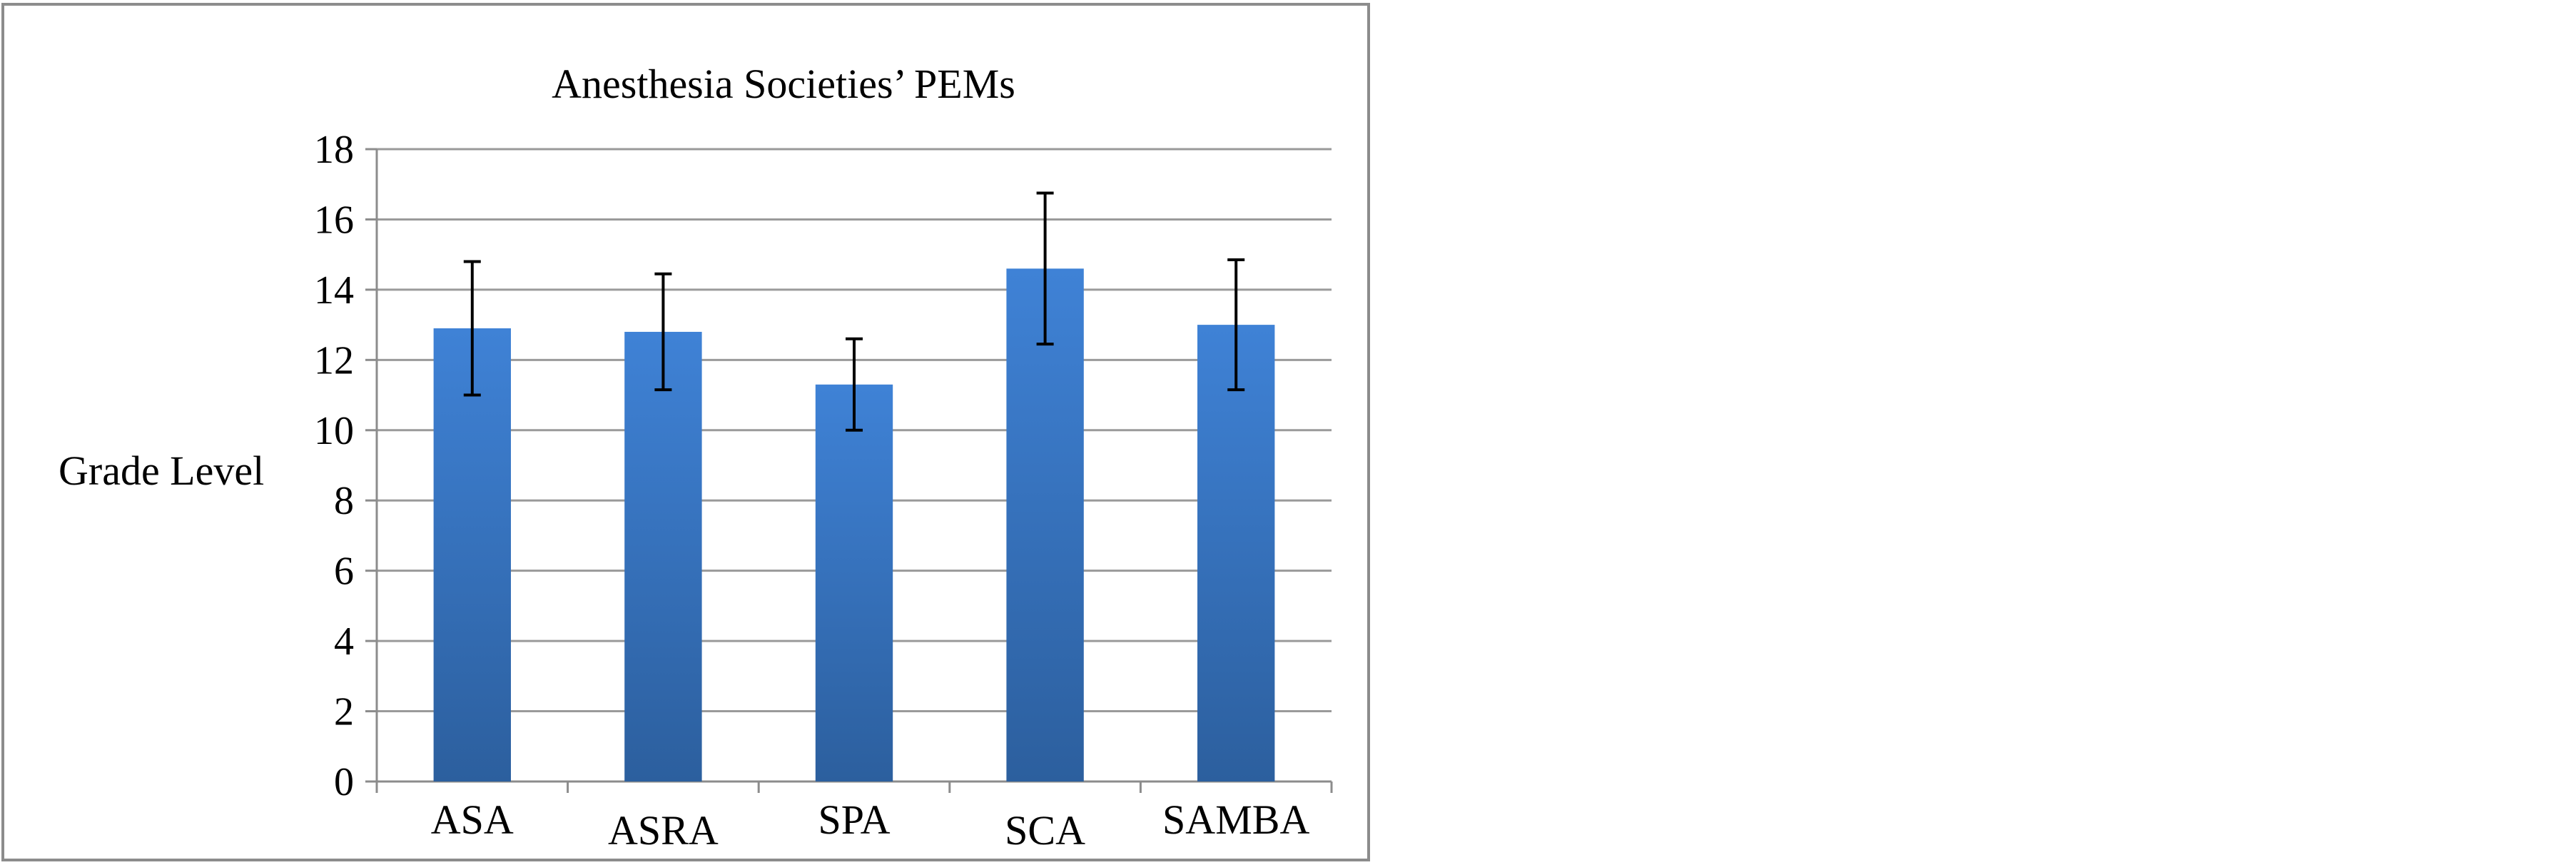 Image resolution: width=2576 pixels, height=865 pixels. What do you see at coordinates (344, 712) in the screenshot?
I see `y-tick-label: 2` at bounding box center [344, 712].